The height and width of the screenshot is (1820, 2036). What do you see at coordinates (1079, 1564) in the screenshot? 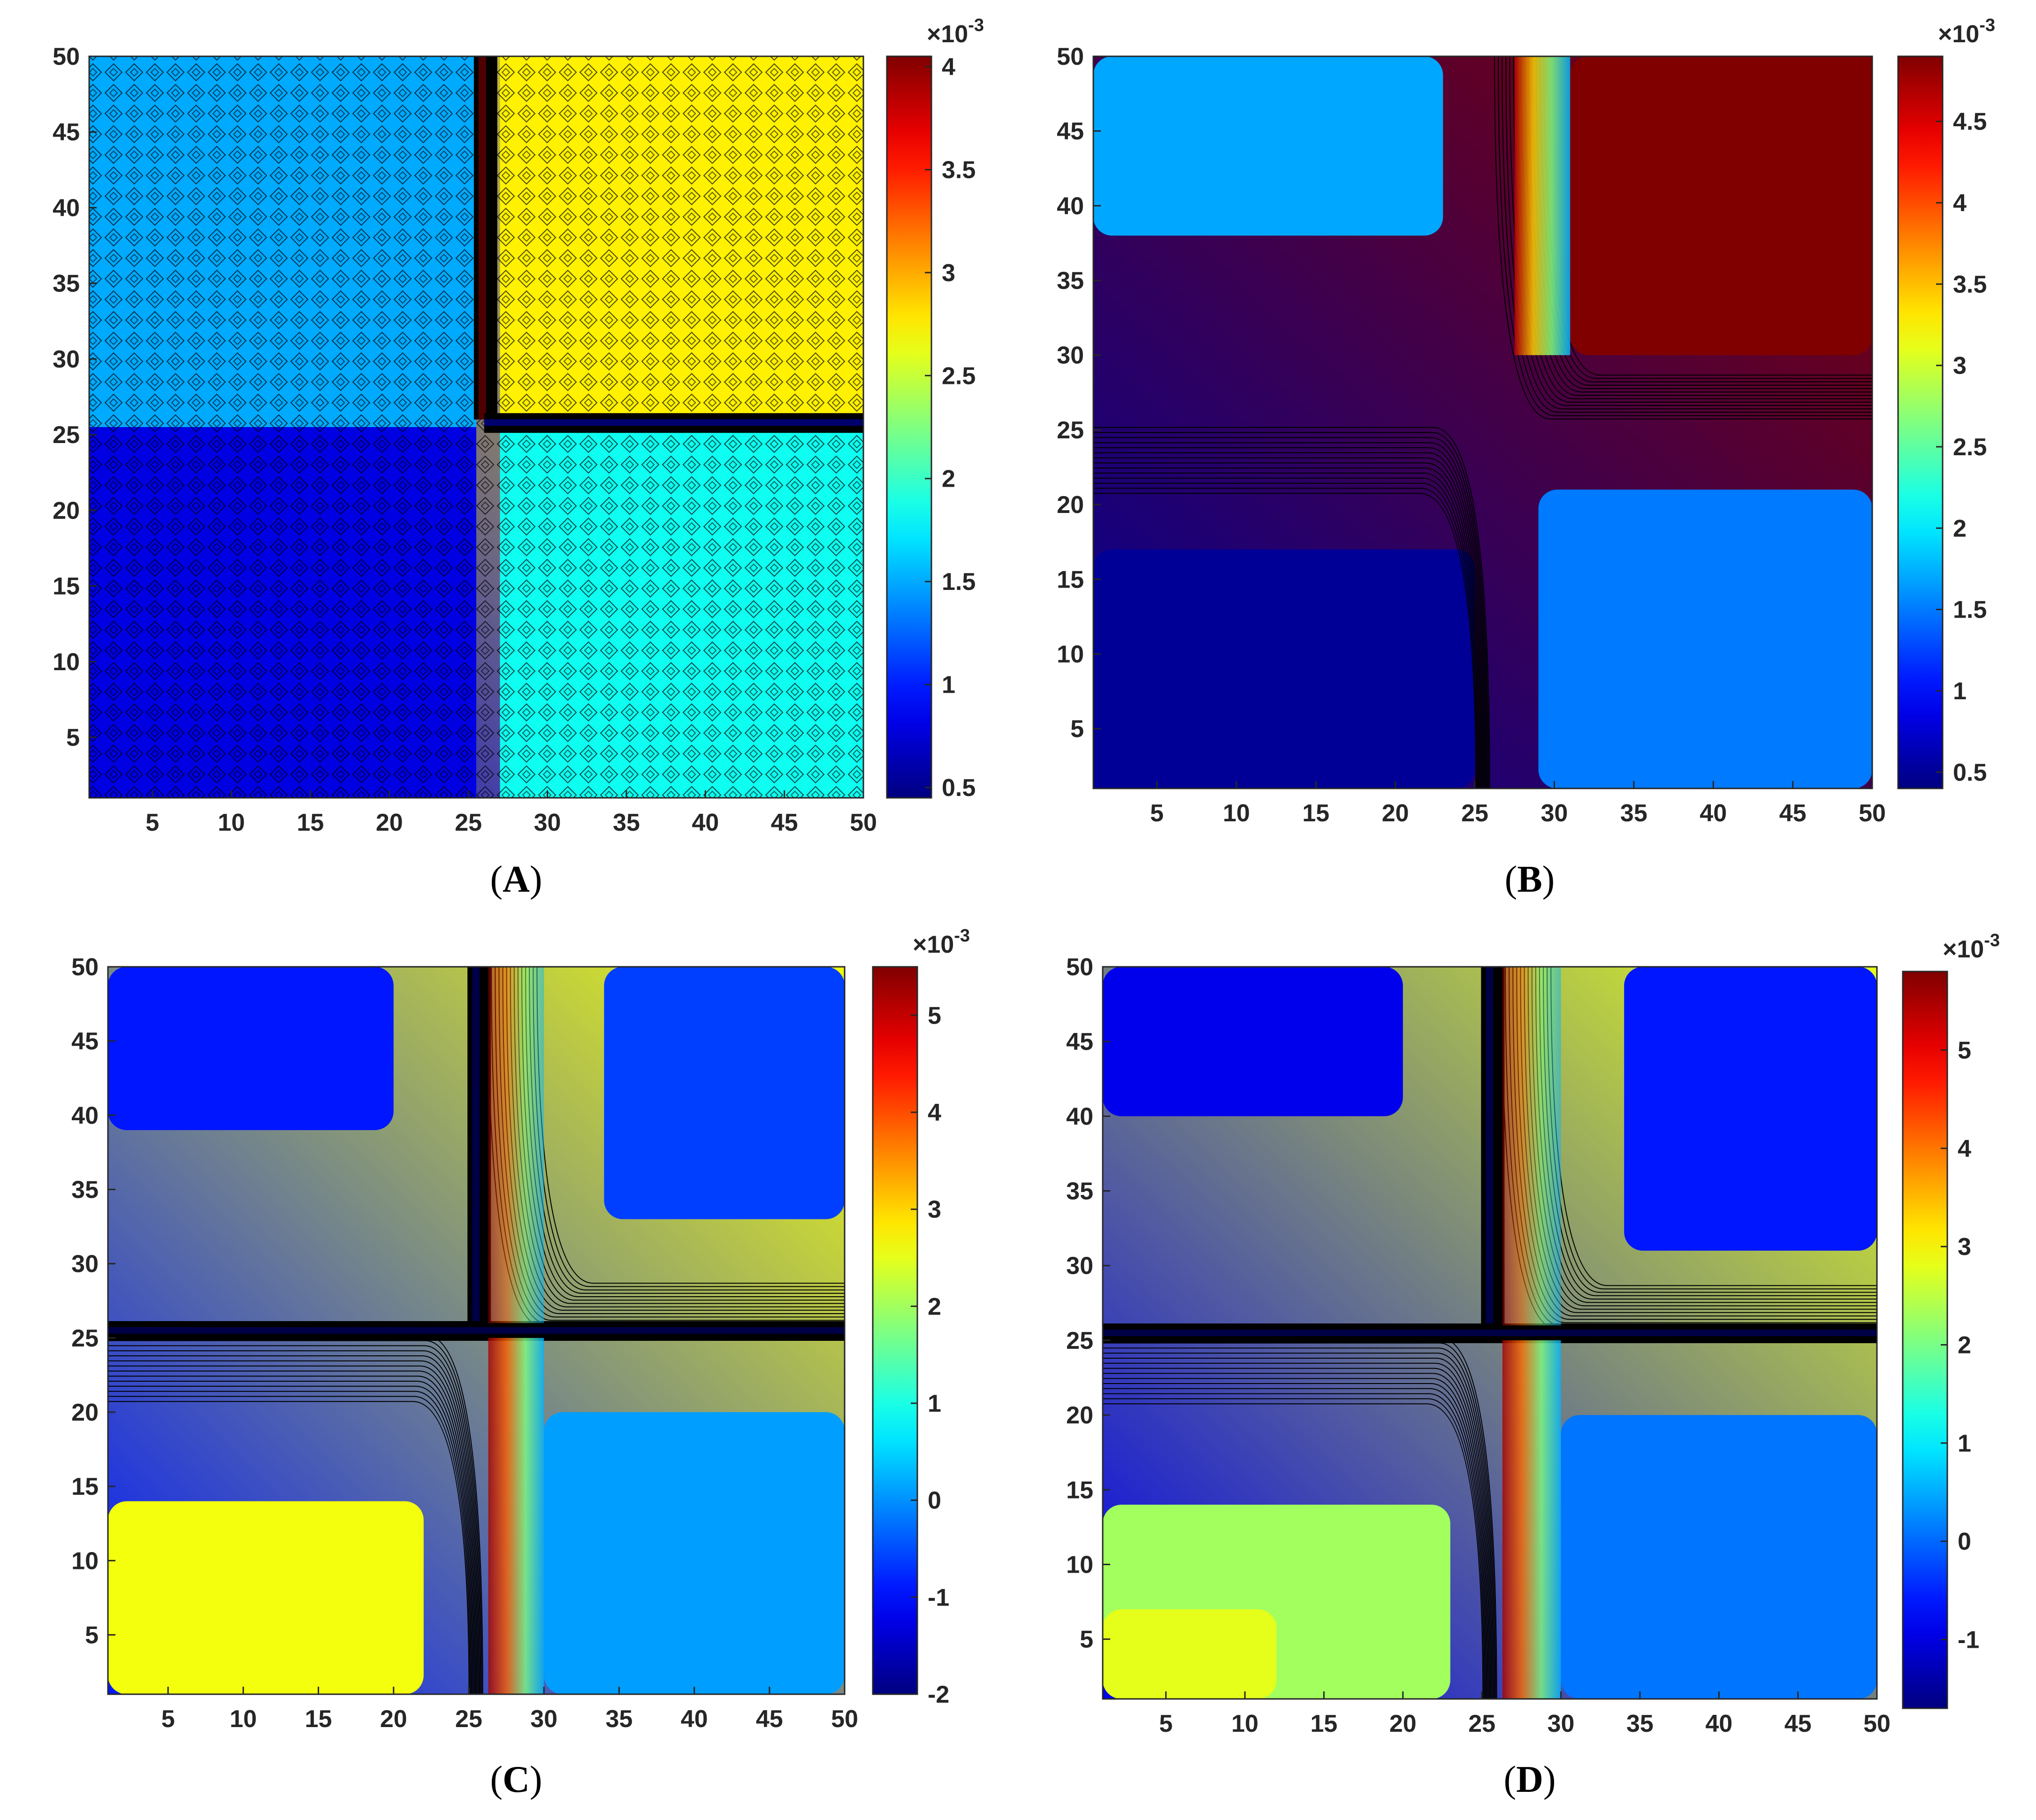
I see `y-tick-label: 10` at bounding box center [1079, 1564].